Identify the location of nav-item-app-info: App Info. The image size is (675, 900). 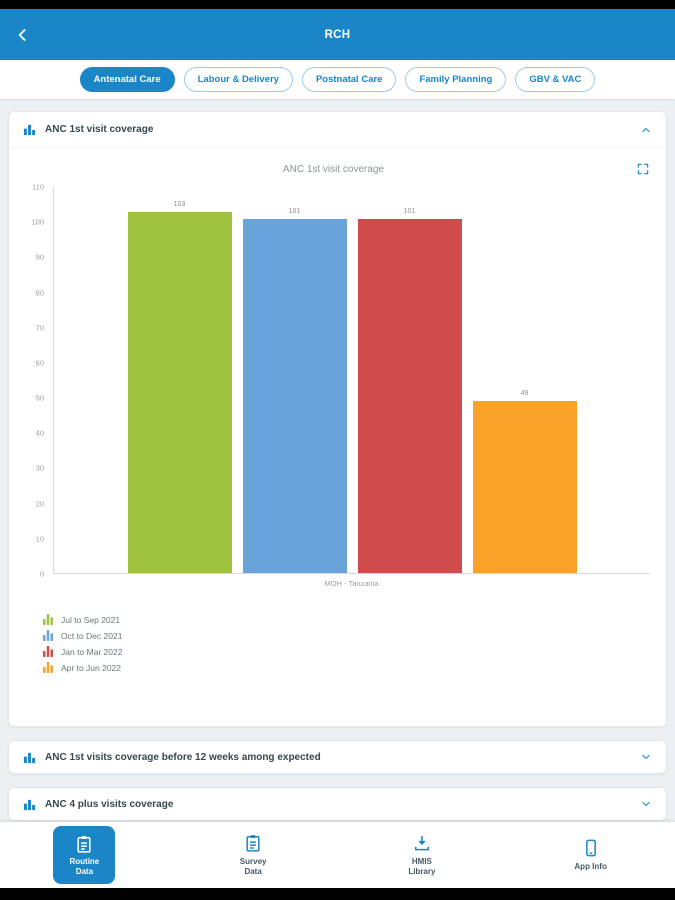
(590, 855).